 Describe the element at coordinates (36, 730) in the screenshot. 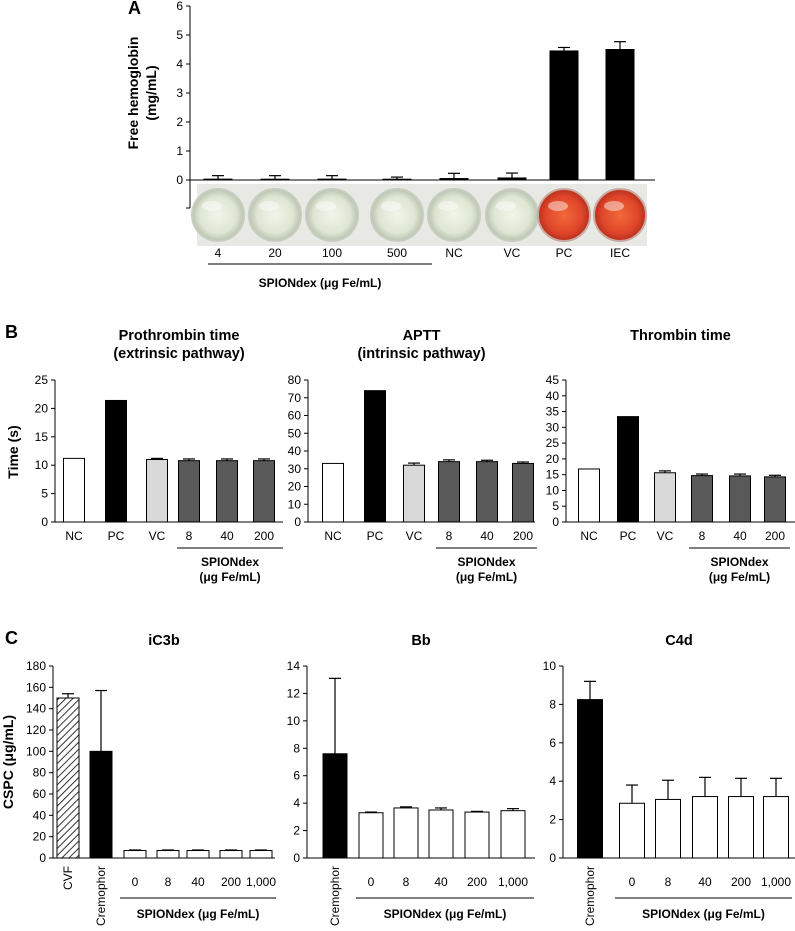

I see `y-tick-label: 120` at that location.